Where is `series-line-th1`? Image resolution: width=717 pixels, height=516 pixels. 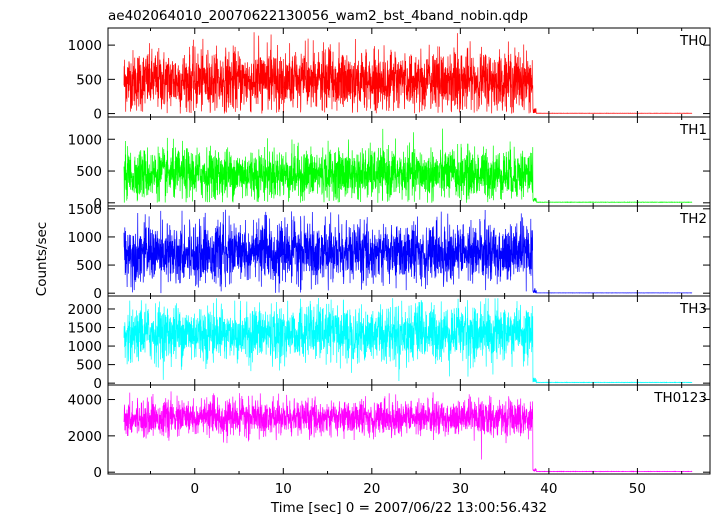 series-line-th1 is located at coordinates (408, 165).